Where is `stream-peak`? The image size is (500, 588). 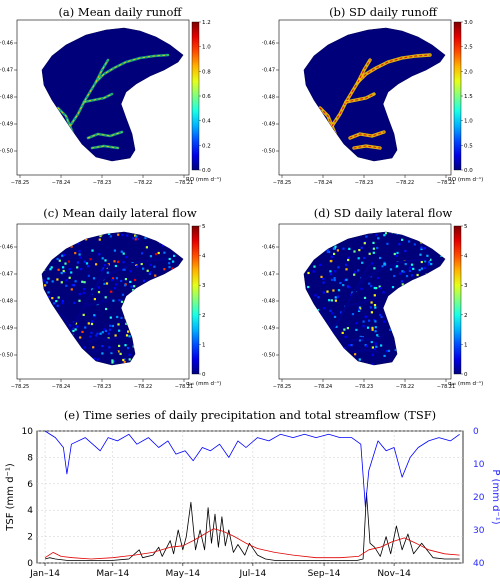
stream-peak is located at coordinates (367, 147).